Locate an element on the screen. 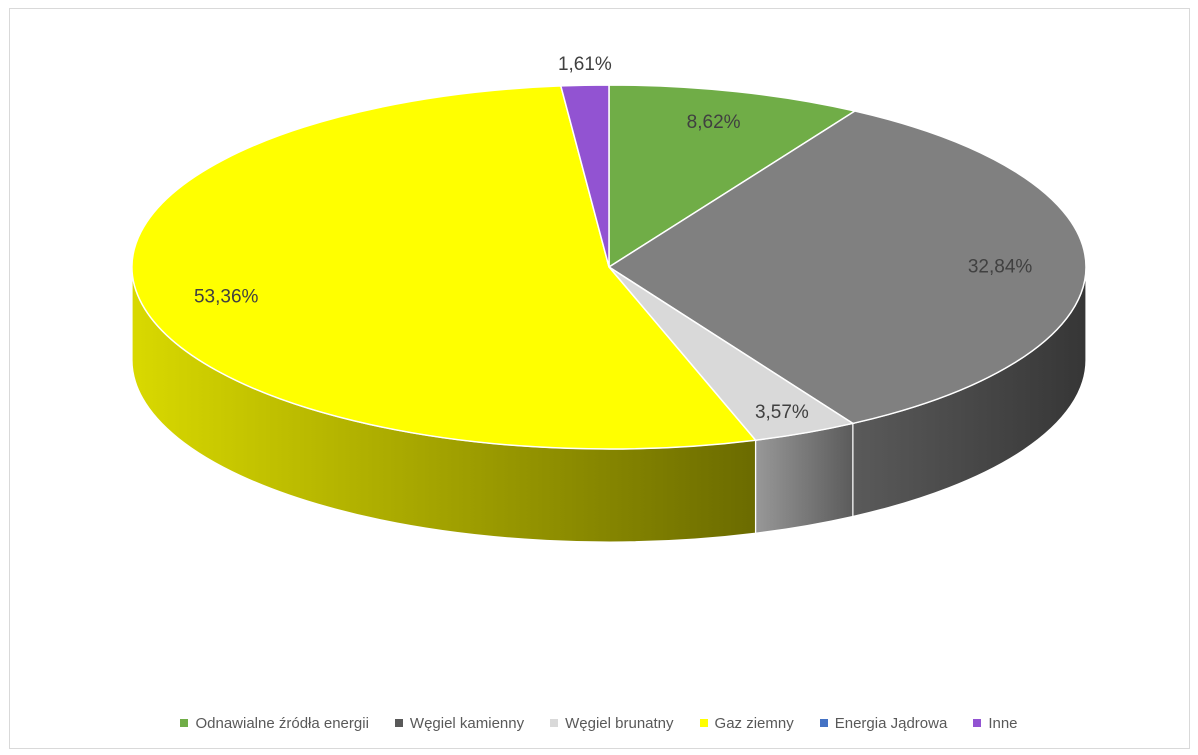 The image size is (1198, 755). legend-label: Odnawialne źródła energii is located at coordinates (282, 723).